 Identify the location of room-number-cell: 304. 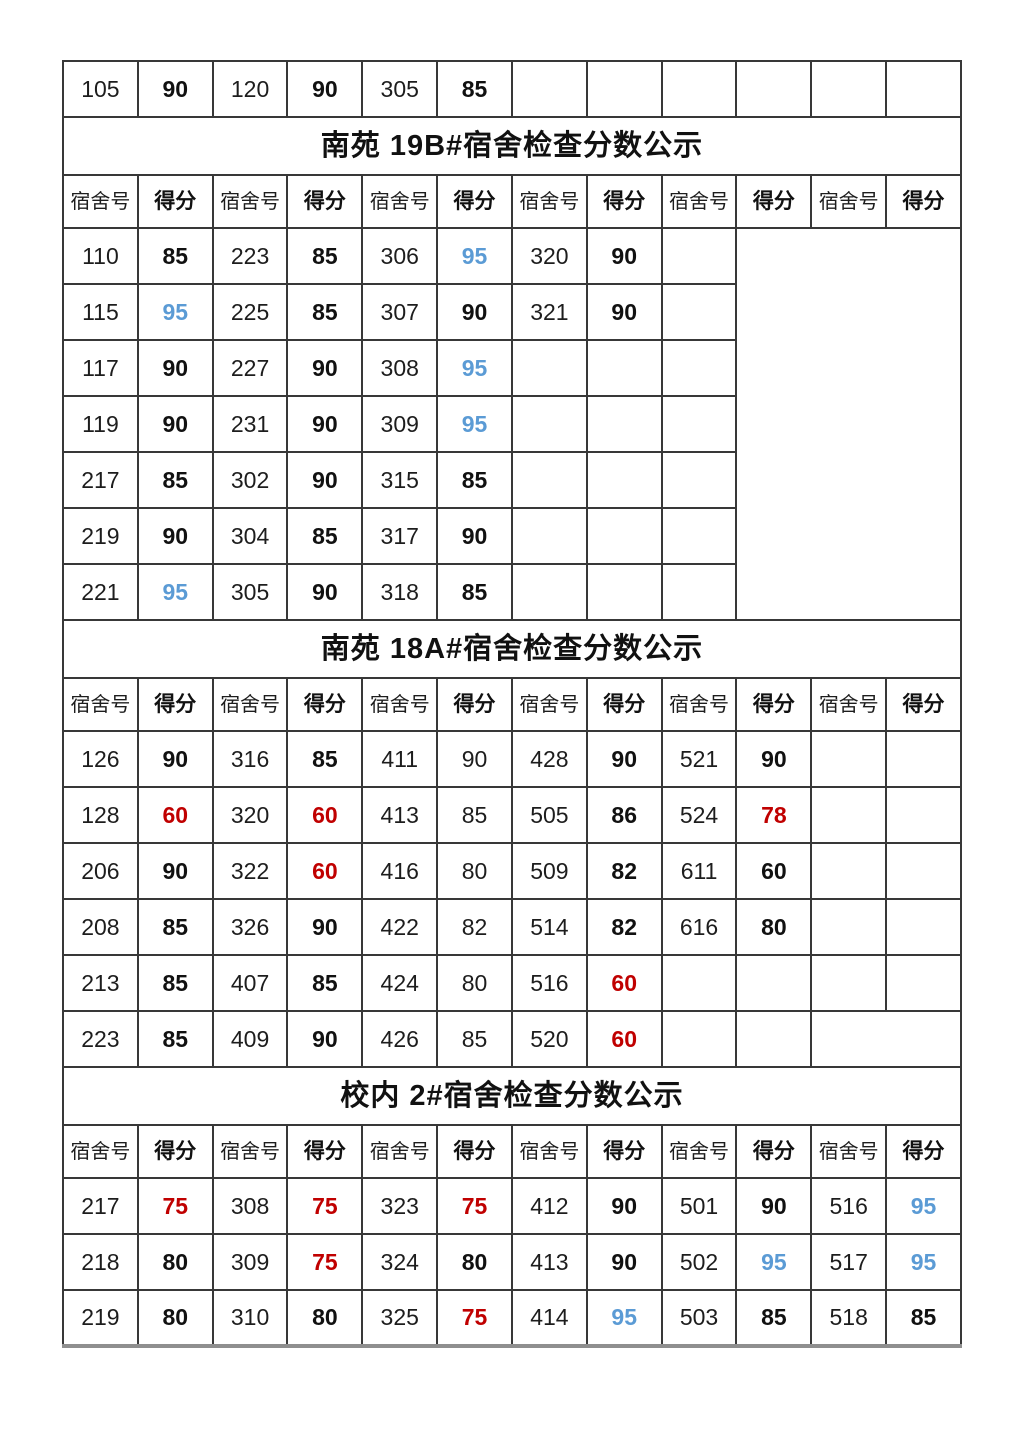
(250, 536).